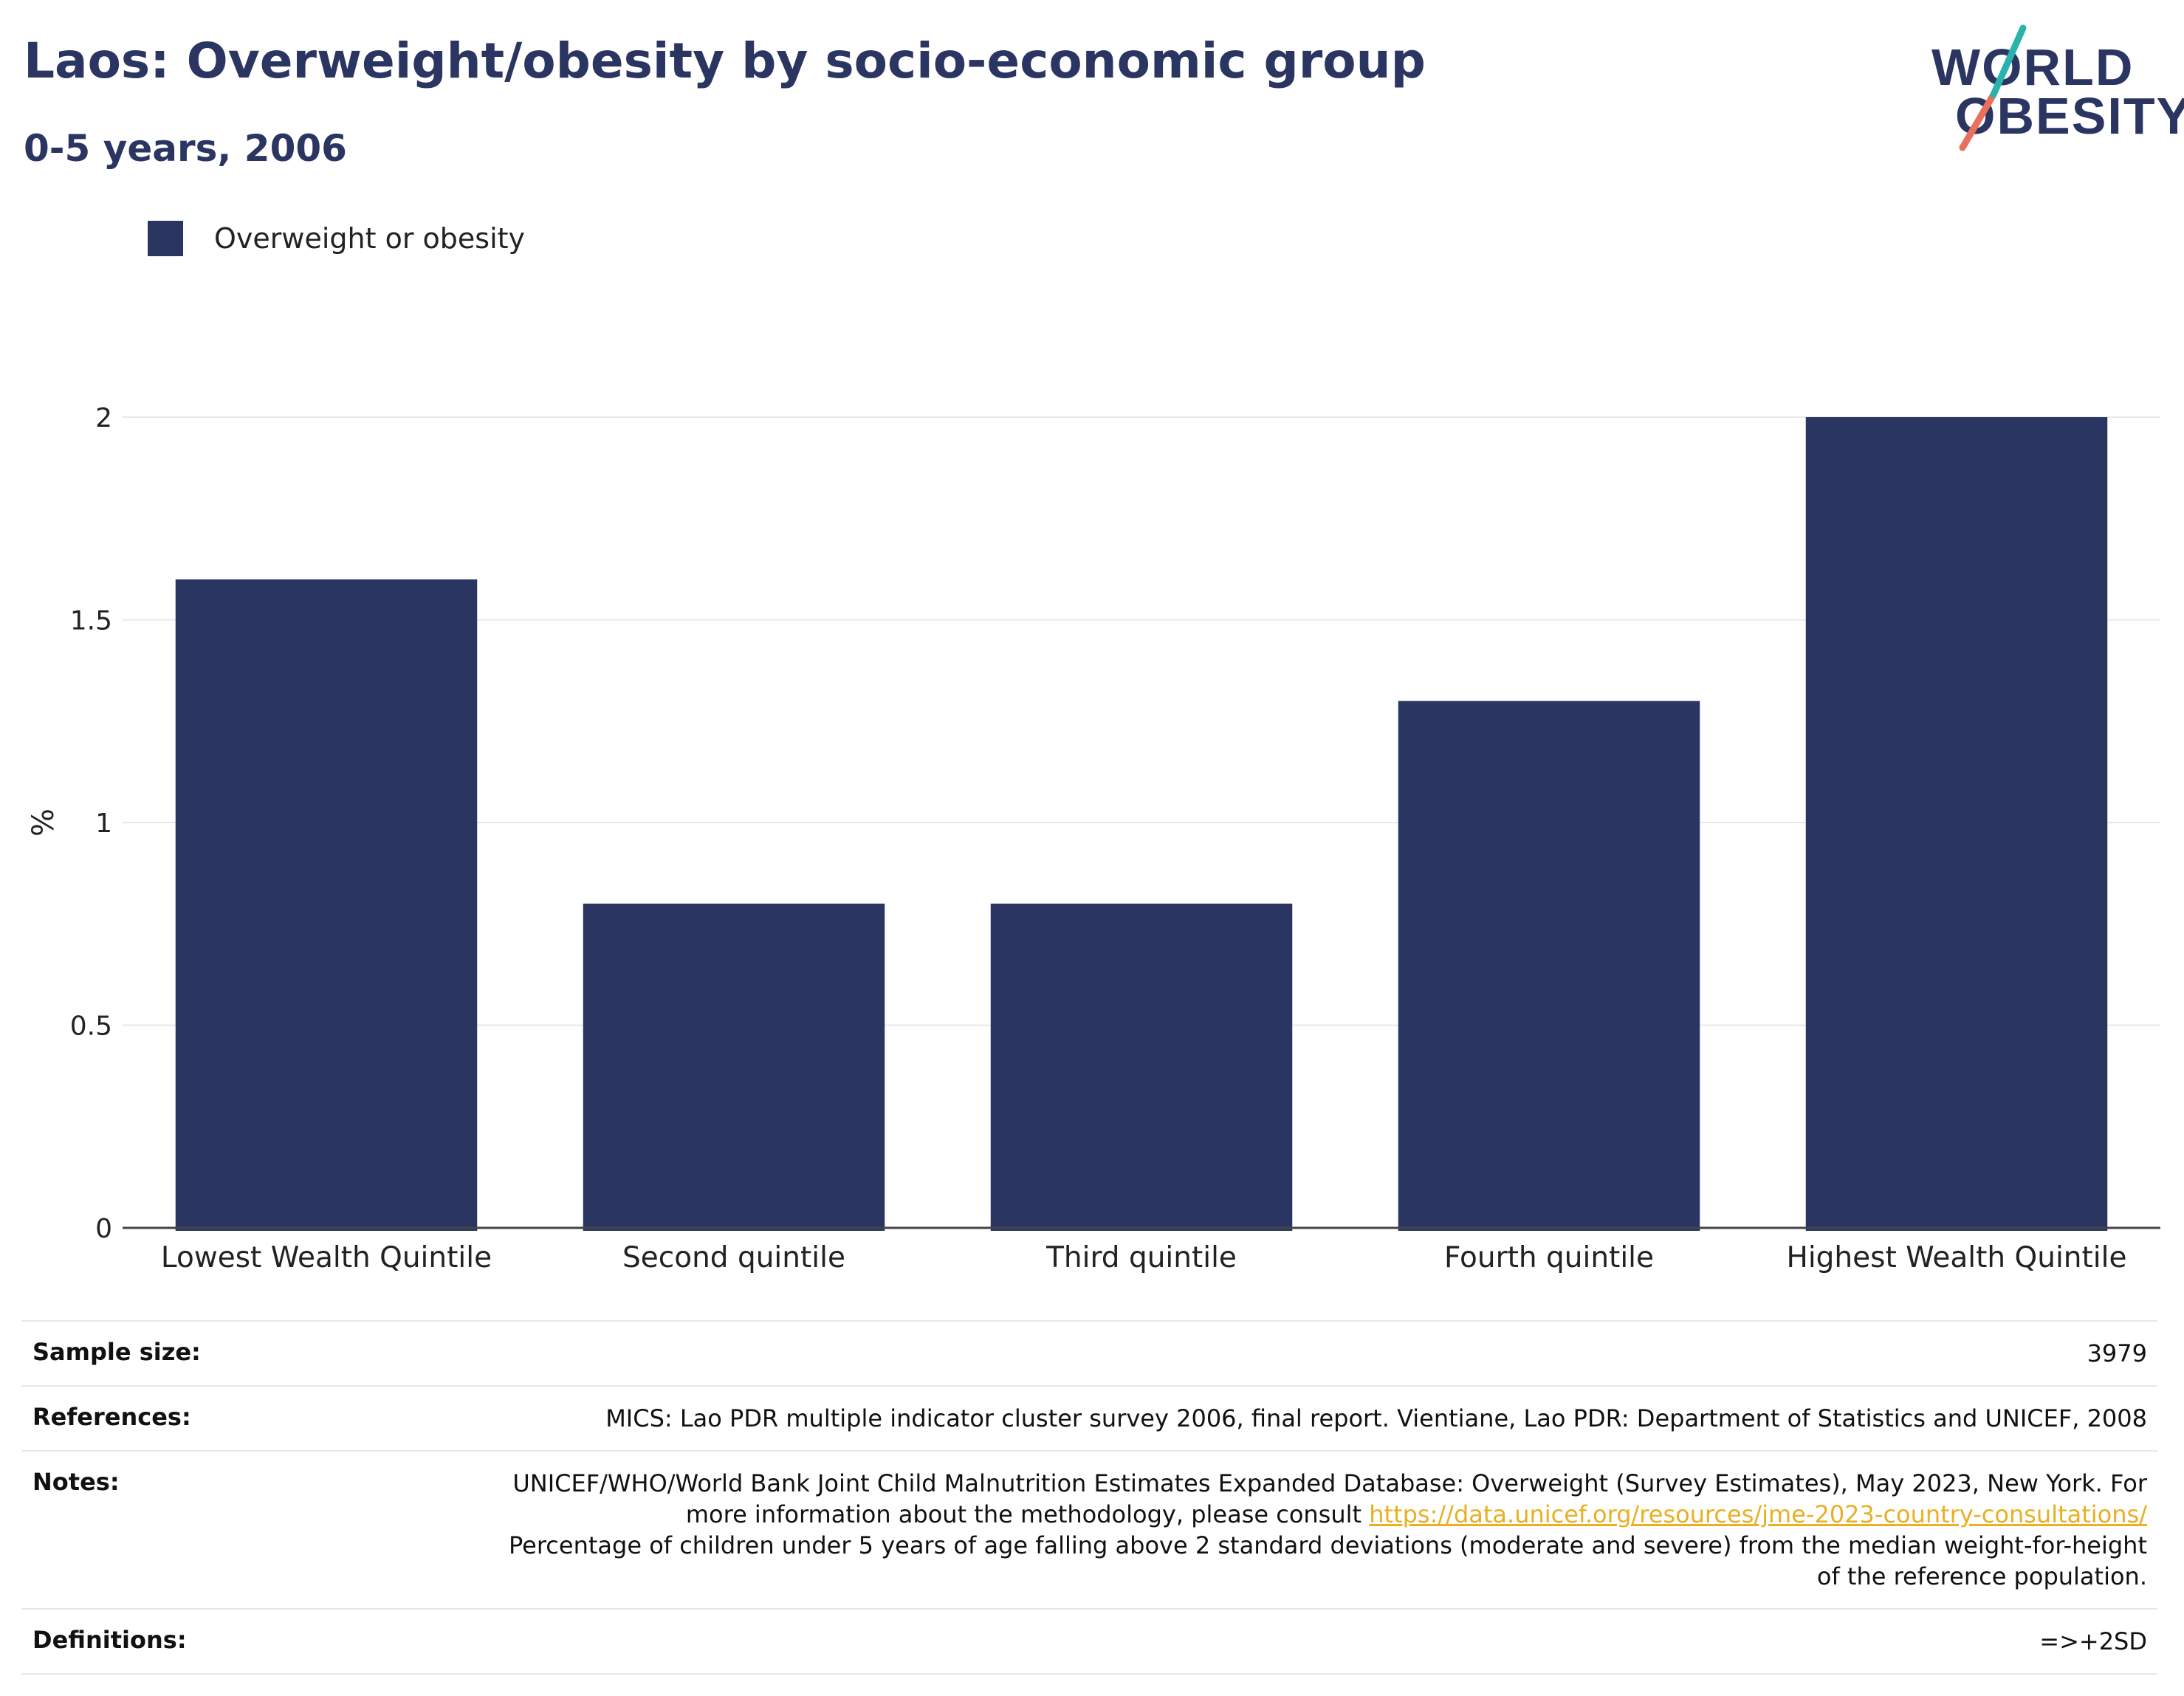 The height and width of the screenshot is (1696, 2184). Describe the element at coordinates (2033, 67) in the screenshot. I see `logo-word-1: WORLD` at that location.